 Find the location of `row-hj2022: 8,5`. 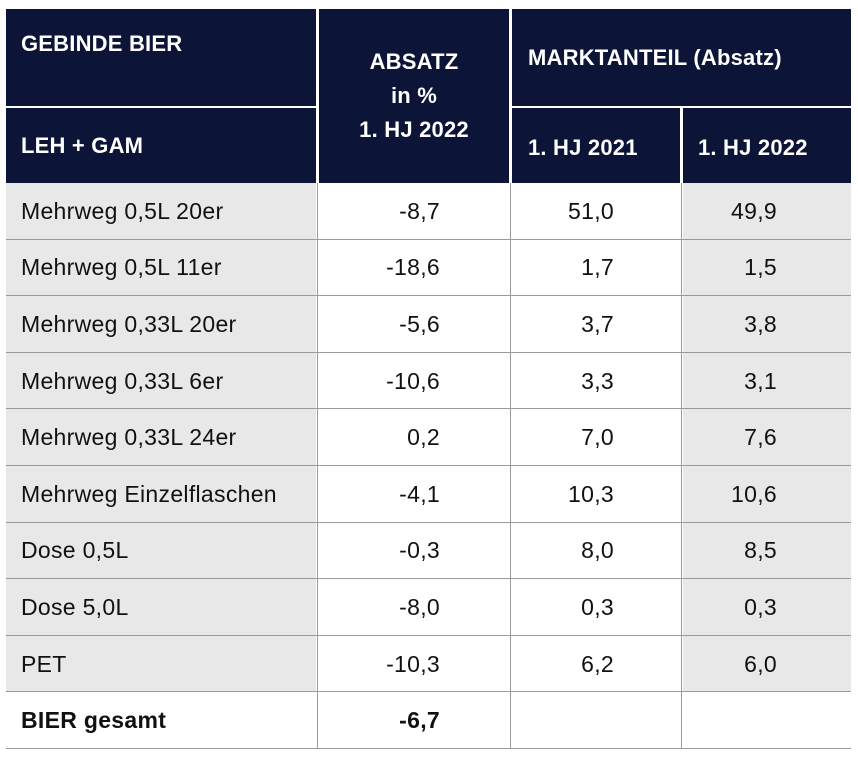

row-hj2022: 8,5 is located at coordinates (760, 550).